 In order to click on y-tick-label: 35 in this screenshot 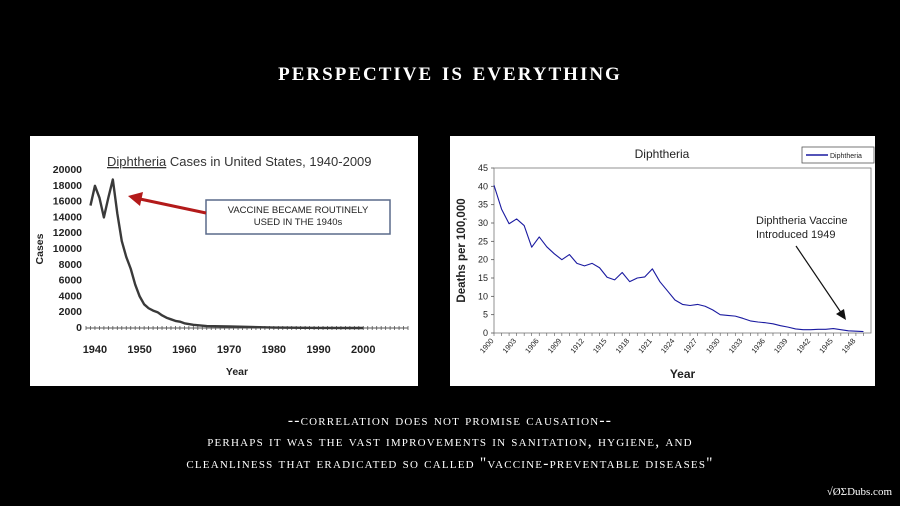, I will do `click(483, 205)`.